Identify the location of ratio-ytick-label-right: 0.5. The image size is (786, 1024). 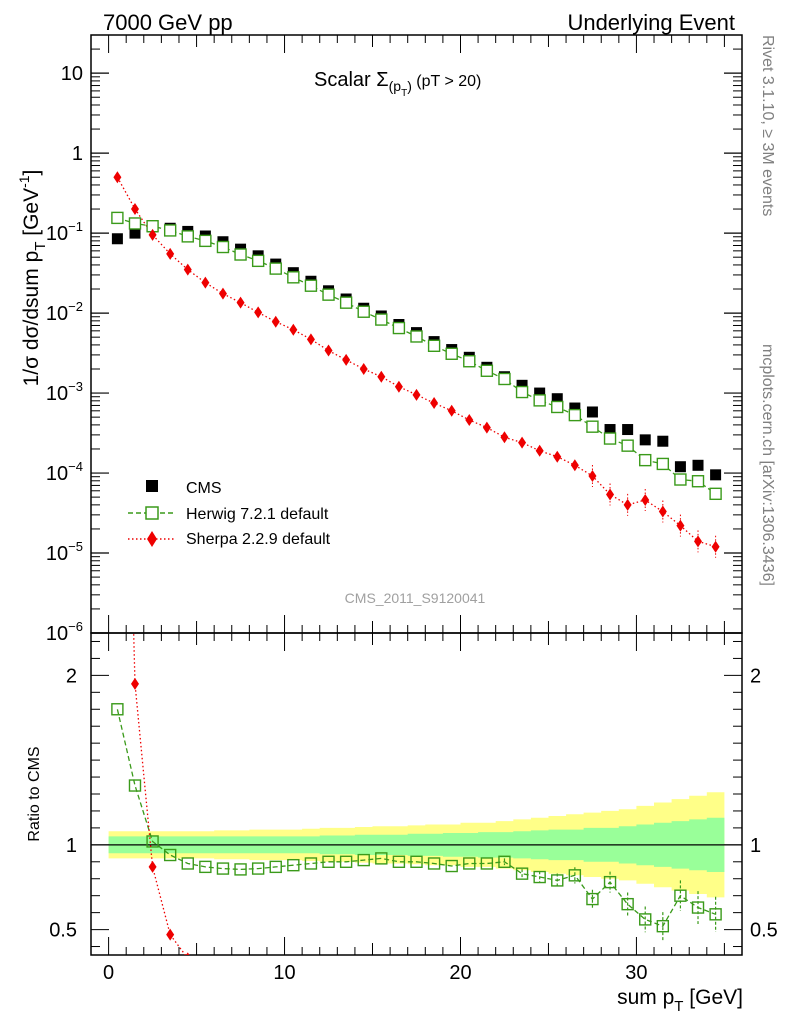
(764, 931).